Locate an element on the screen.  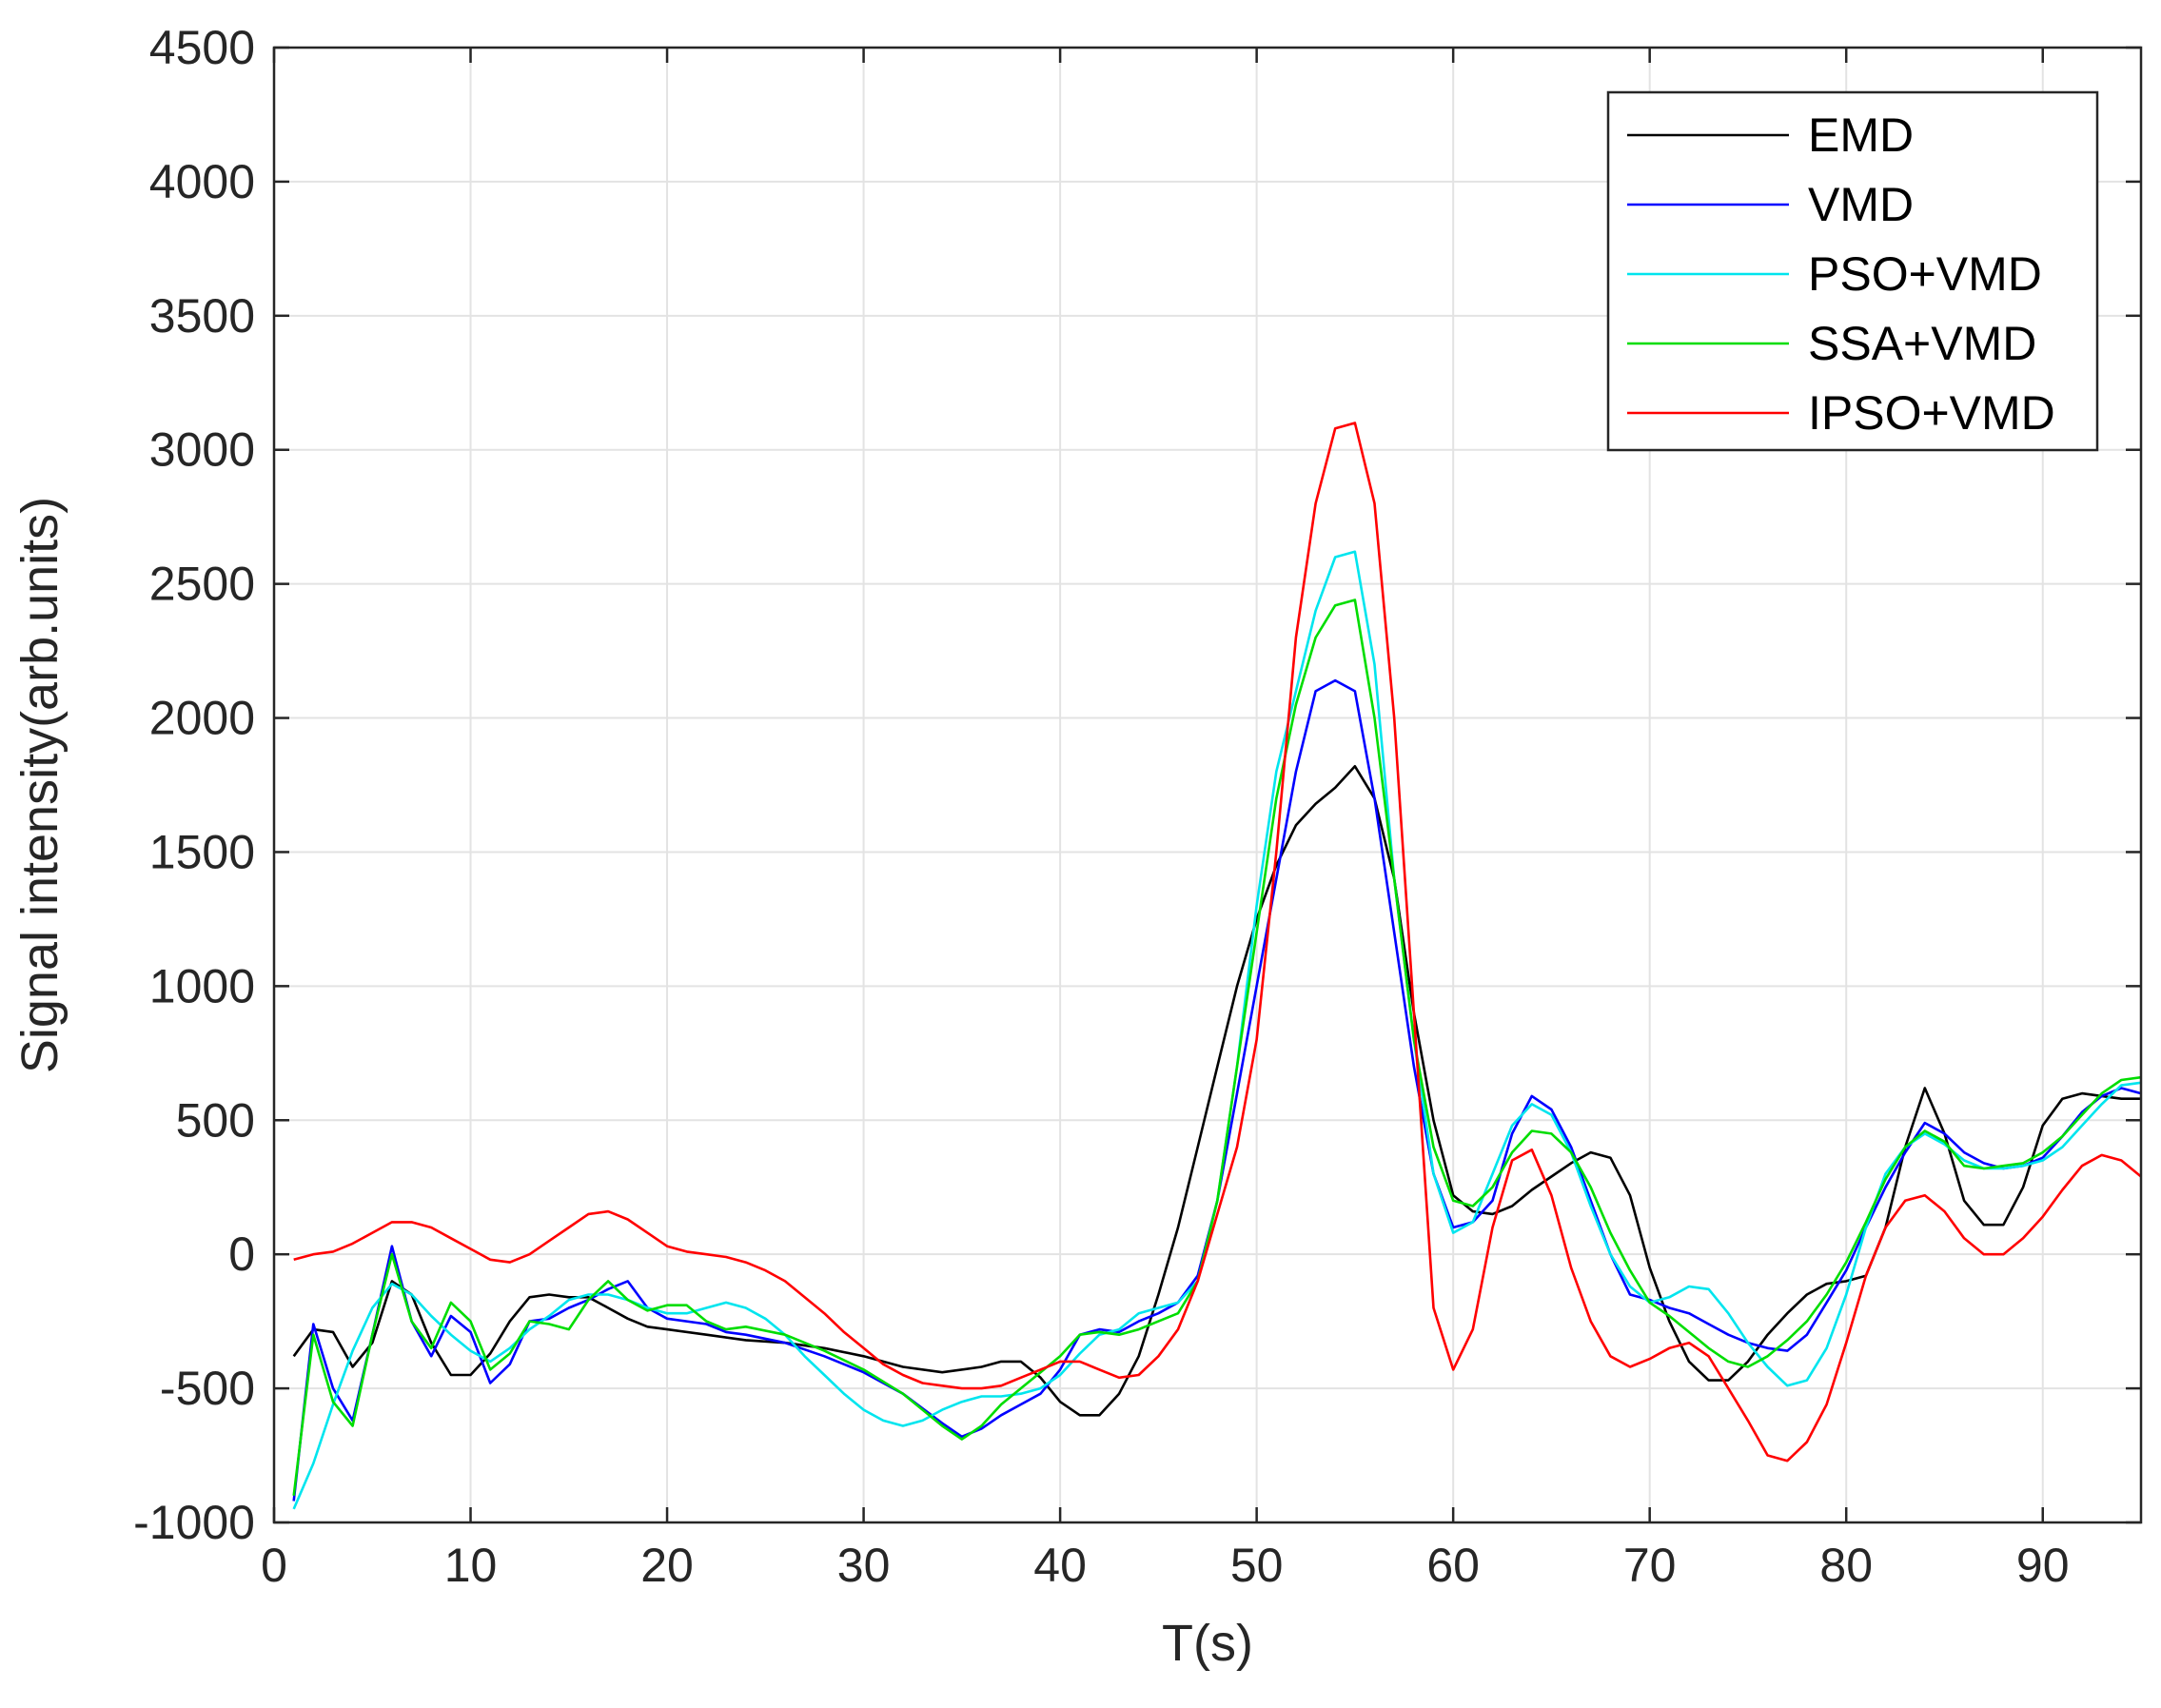
legend-label: VMD is located at coordinates (1861, 205).